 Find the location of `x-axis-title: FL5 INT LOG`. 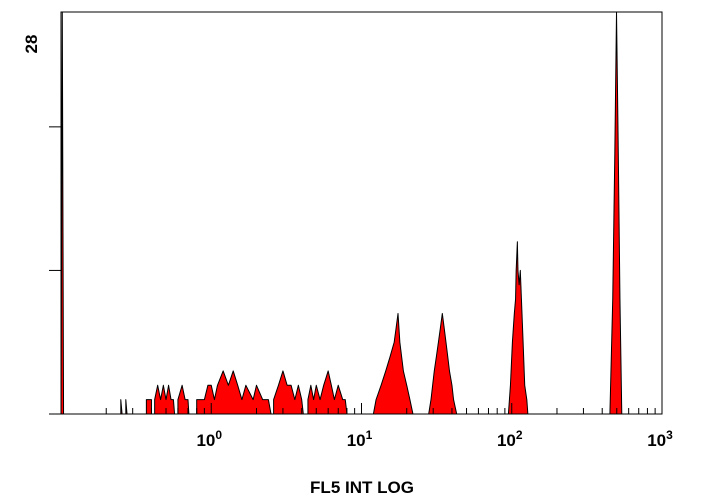

x-axis-title: FL5 INT LOG is located at coordinates (362, 487).